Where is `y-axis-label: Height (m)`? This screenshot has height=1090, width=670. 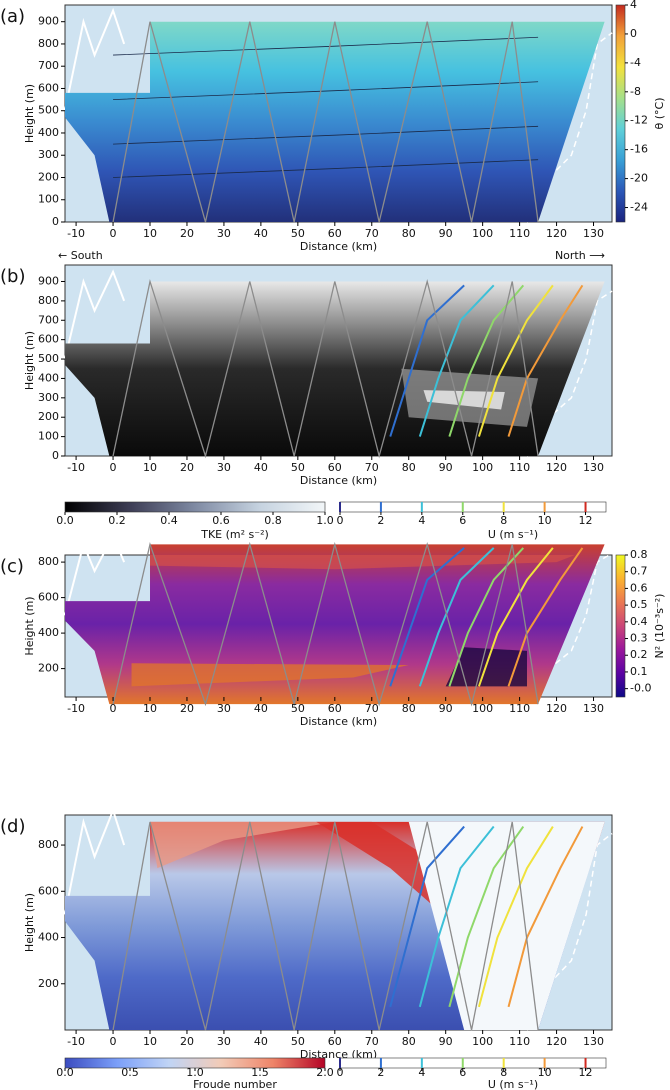
y-axis-label: Height (m) is located at coordinates (29, 360).